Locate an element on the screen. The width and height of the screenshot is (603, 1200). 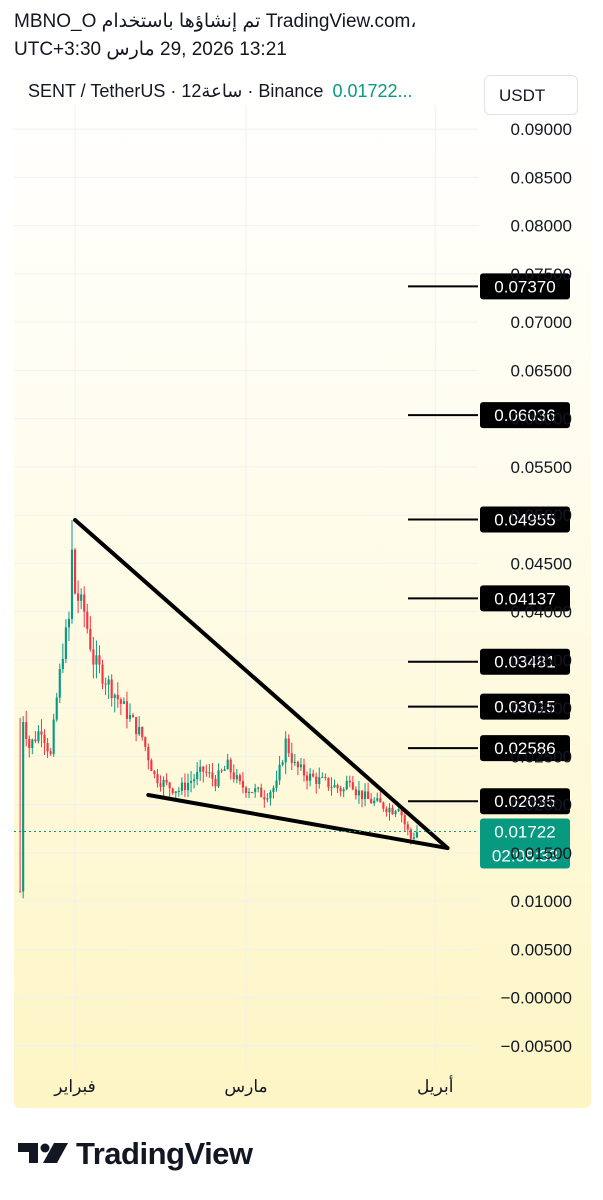
y-tick-label: 0.04000 is located at coordinates (541, 612).